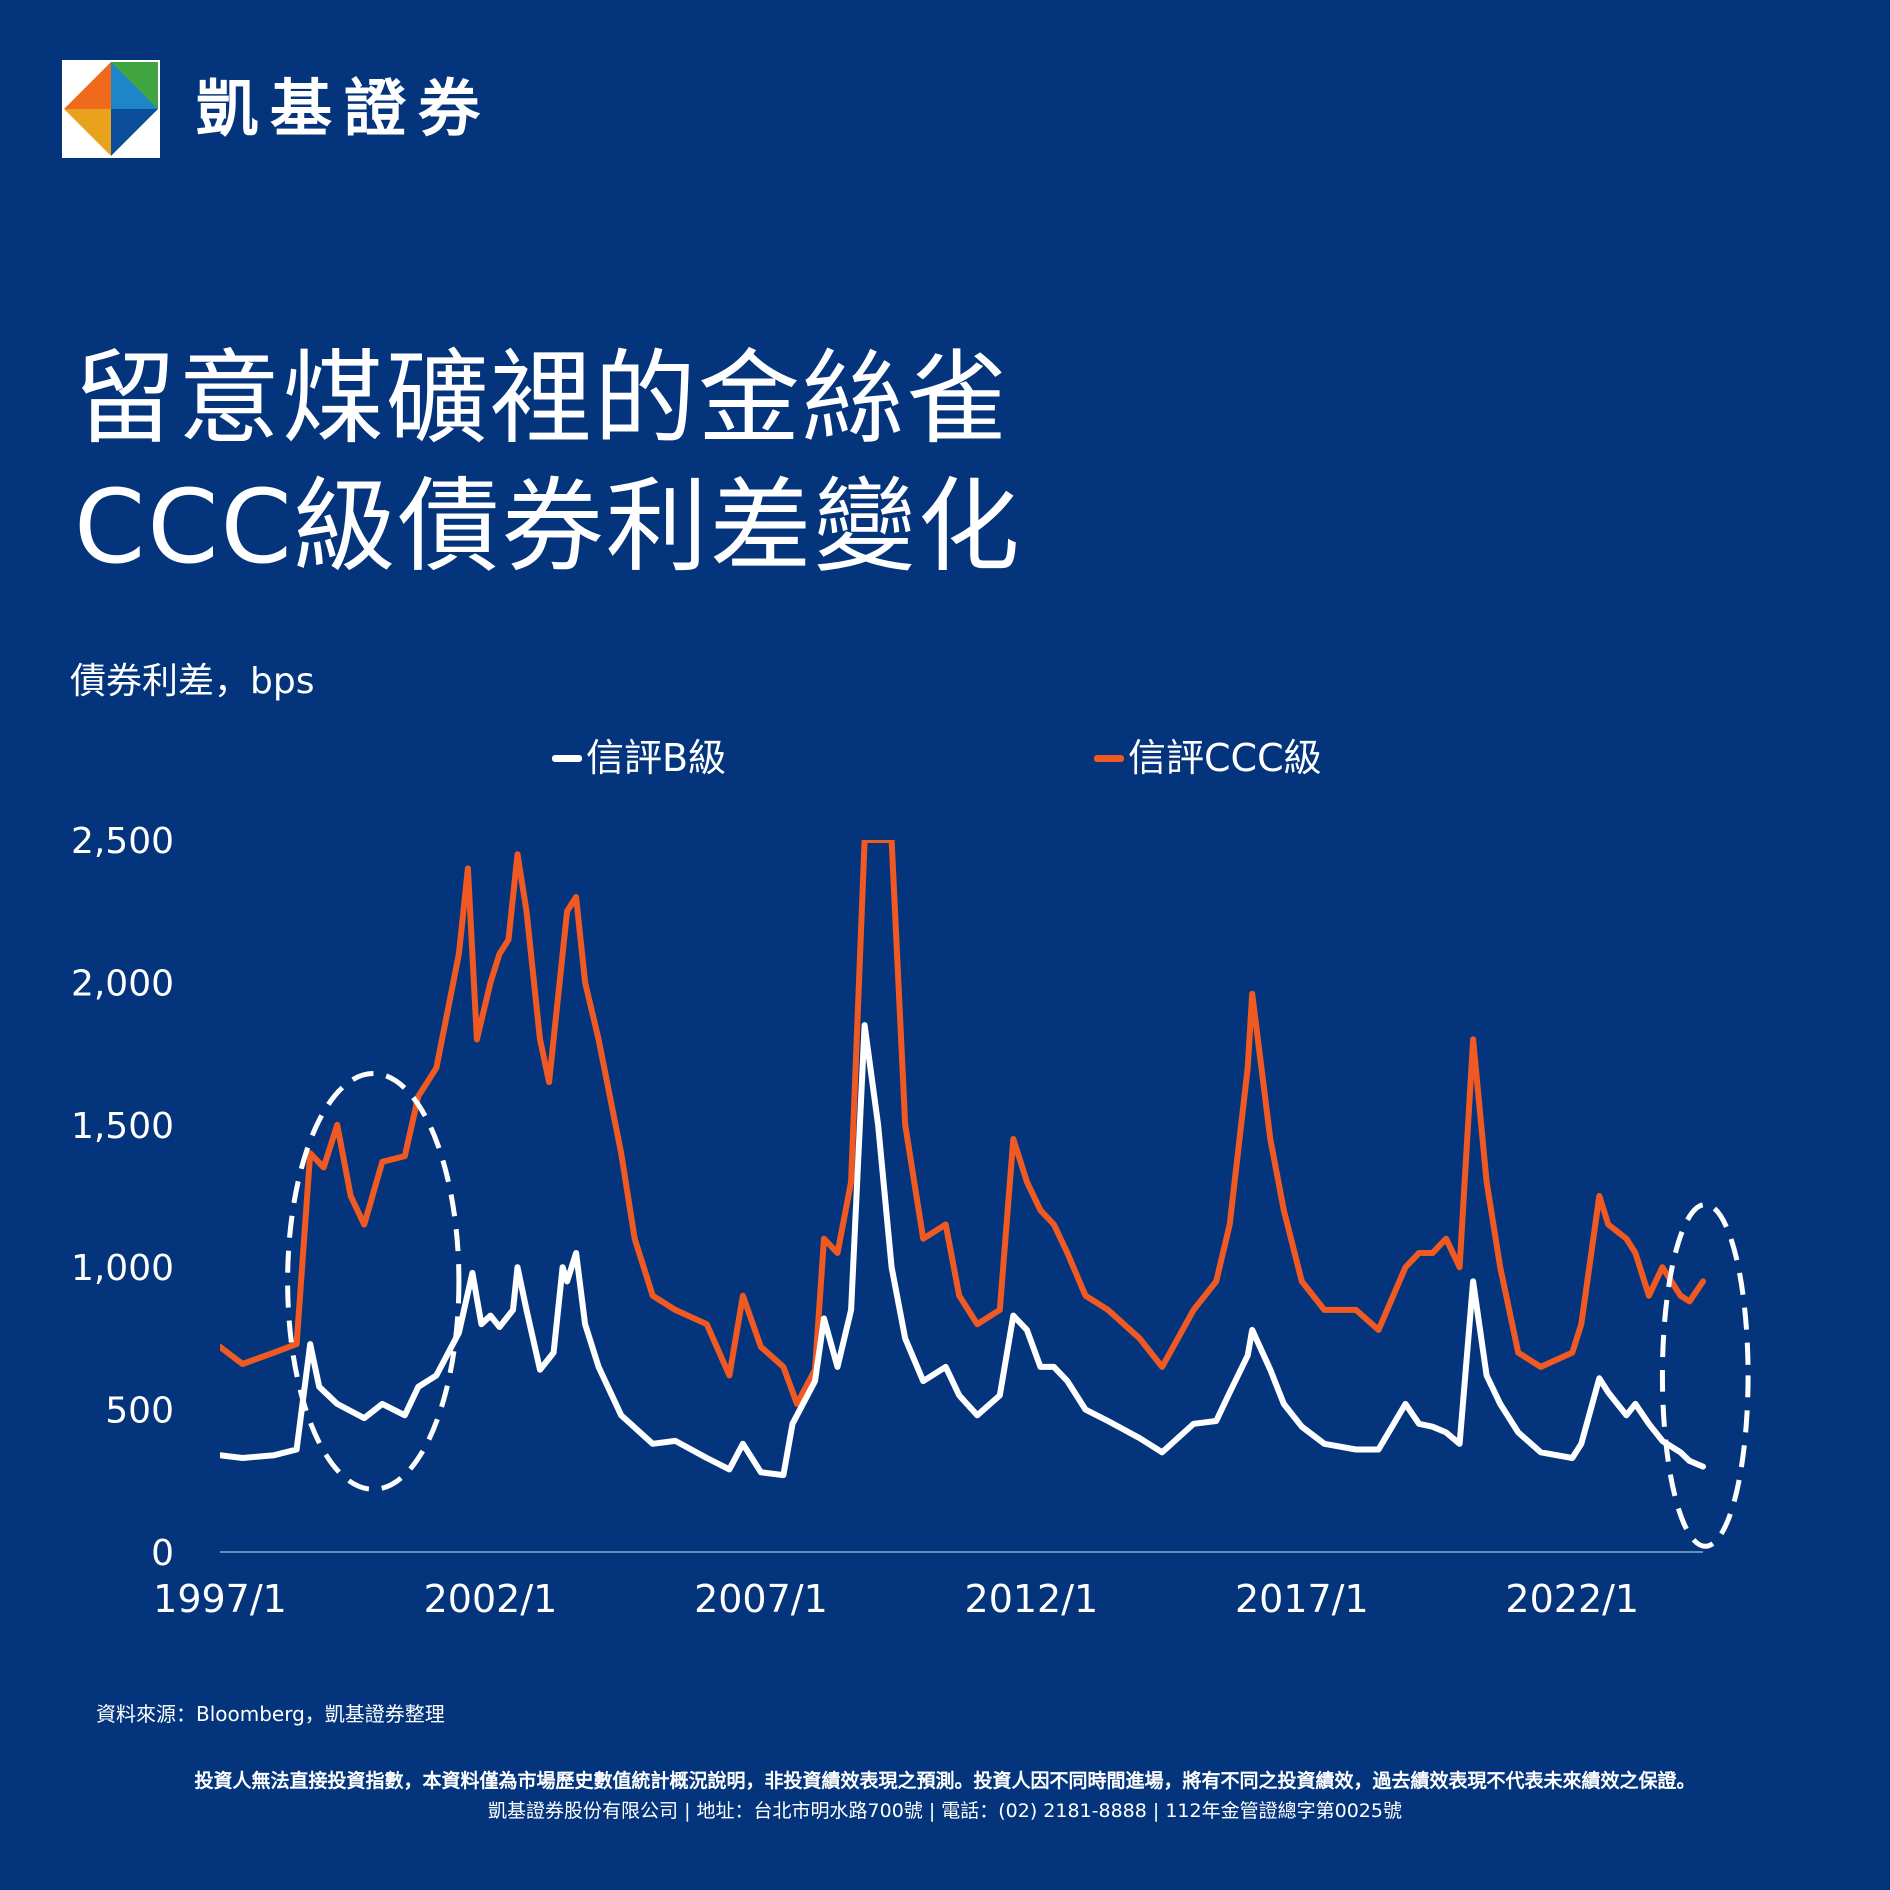  I want to click on y-tick-label: 2,500, so click(122, 841).